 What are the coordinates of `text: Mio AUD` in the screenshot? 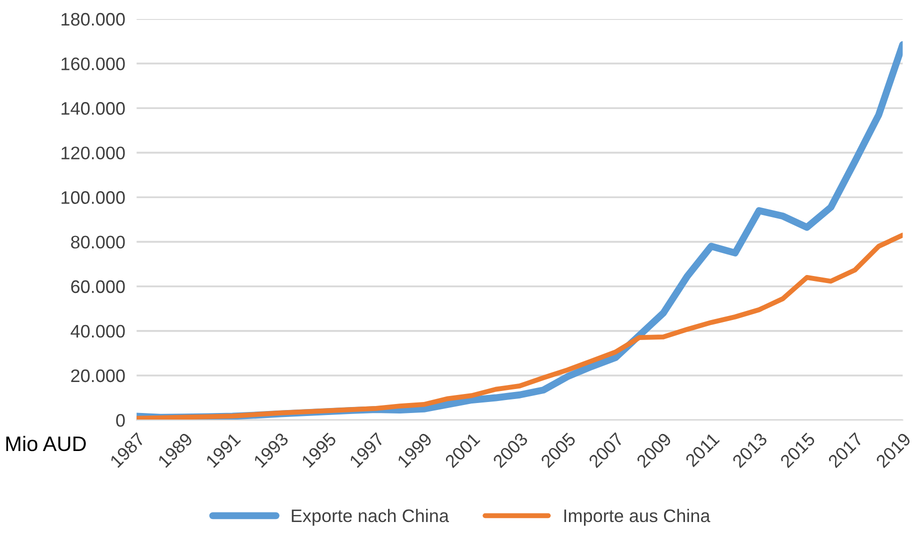 It's located at (46, 444).